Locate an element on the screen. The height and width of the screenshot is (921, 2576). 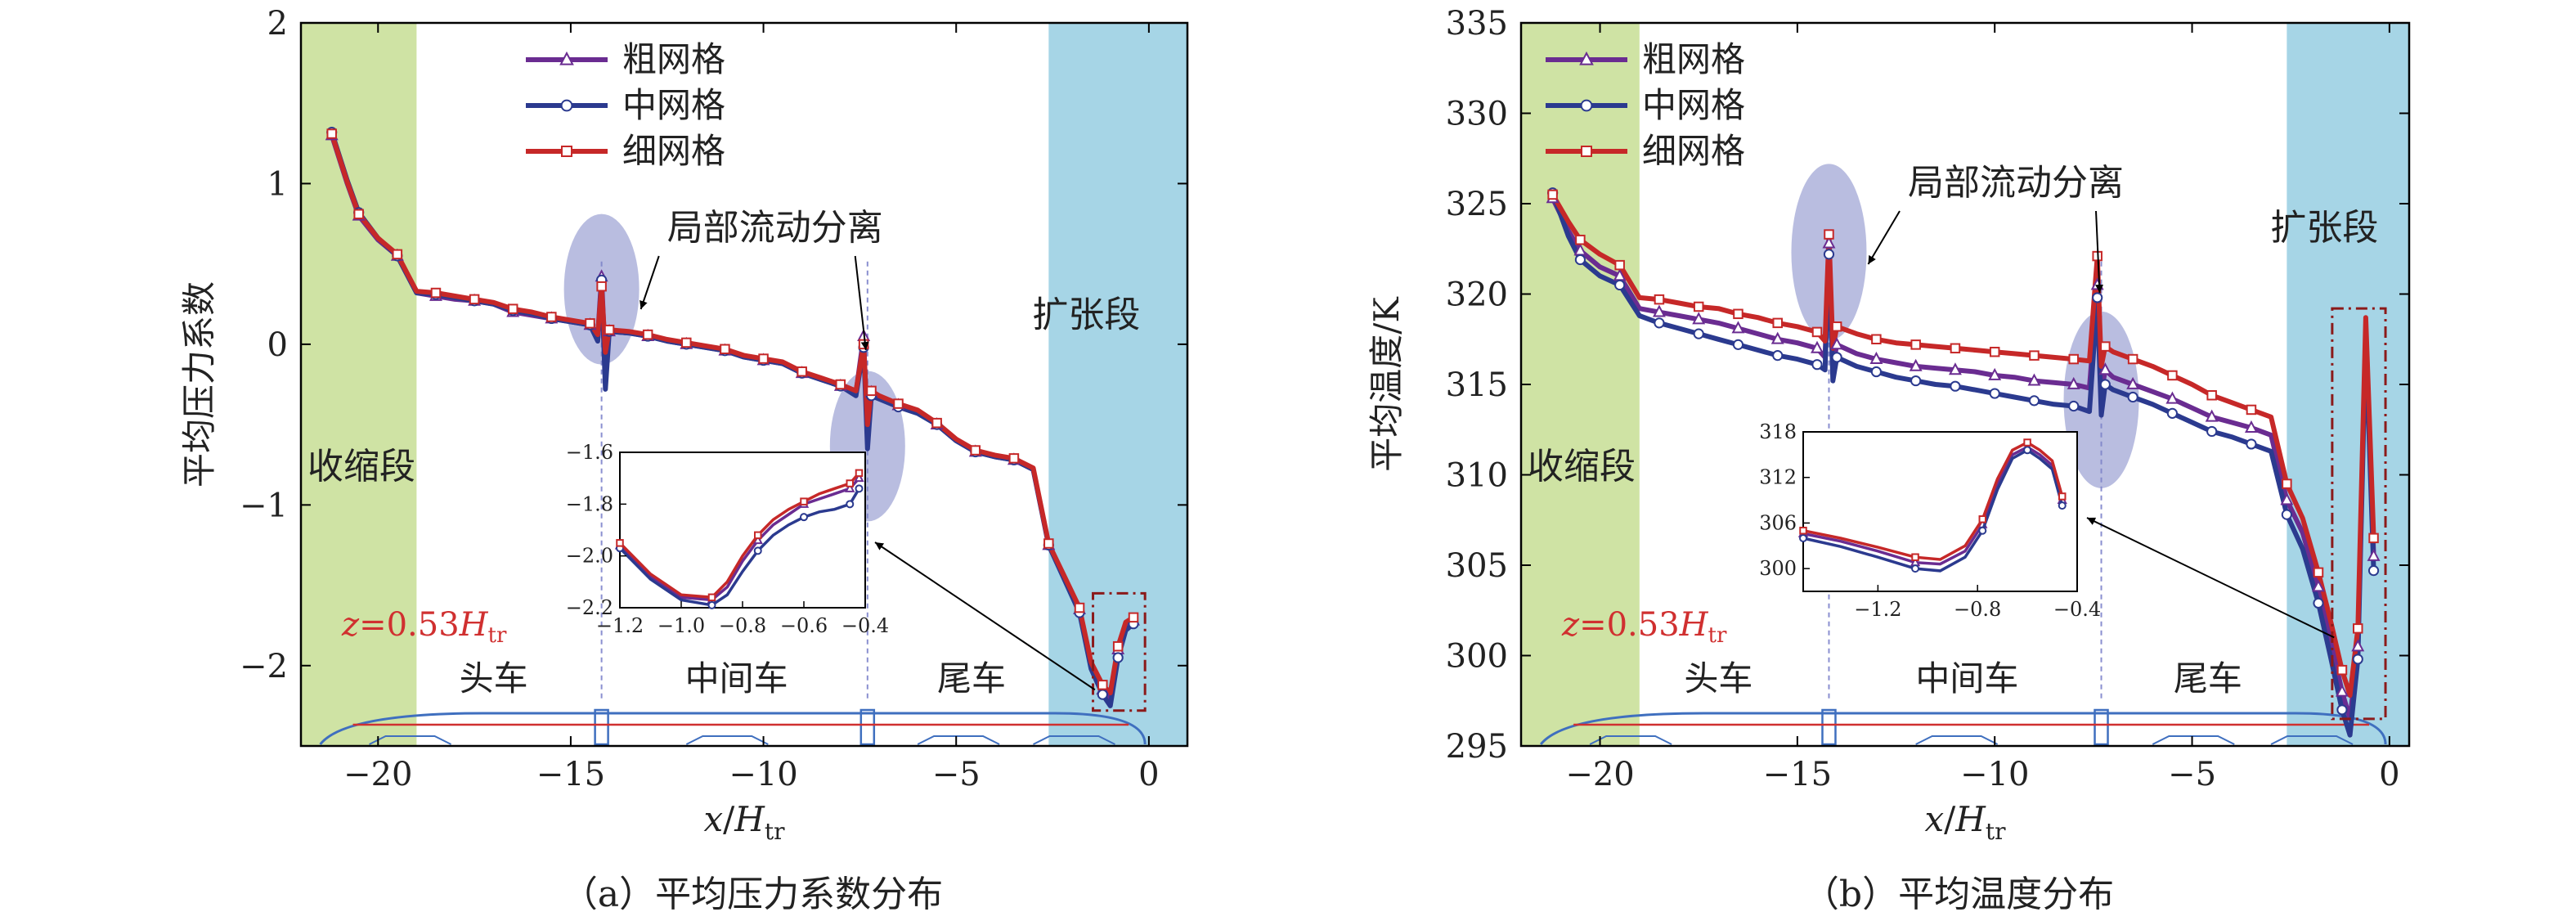
y-tick-label: 335 is located at coordinates (1477, 24).